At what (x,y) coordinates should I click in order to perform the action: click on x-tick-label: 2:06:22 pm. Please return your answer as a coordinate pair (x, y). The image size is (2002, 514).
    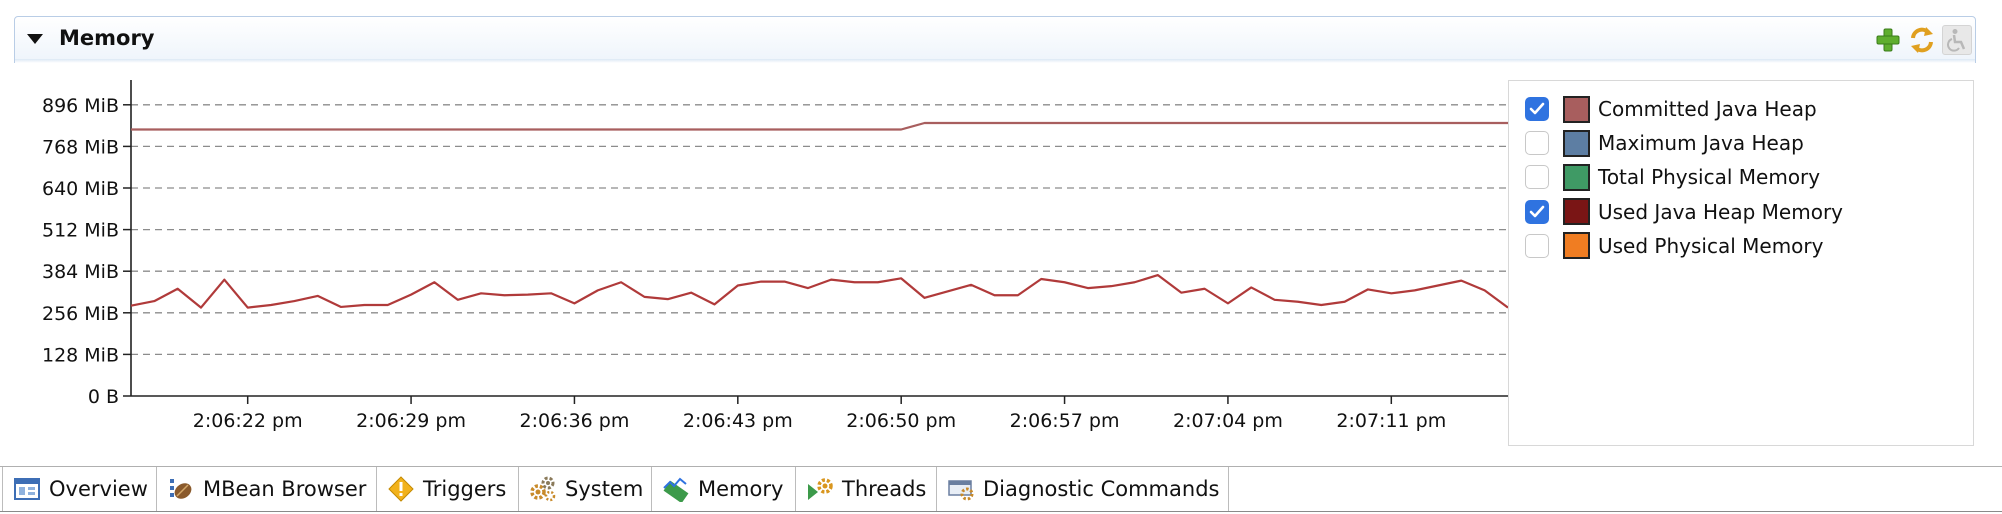
    Looking at the image, I should click on (248, 421).